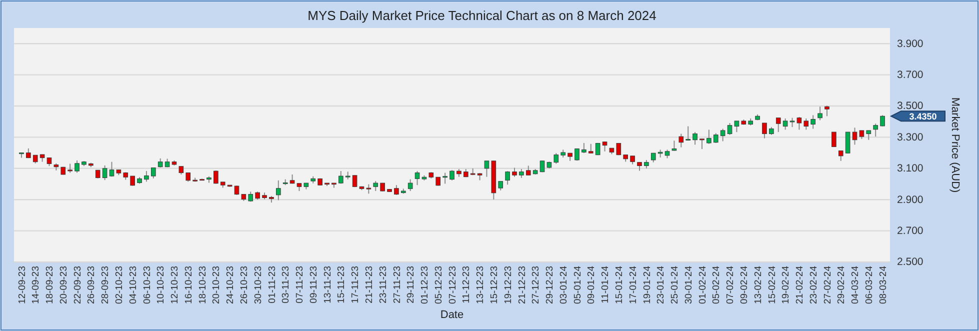  Describe the element at coordinates (230, 285) in the screenshot. I see `x-tick-label: 24-10-23` at that location.